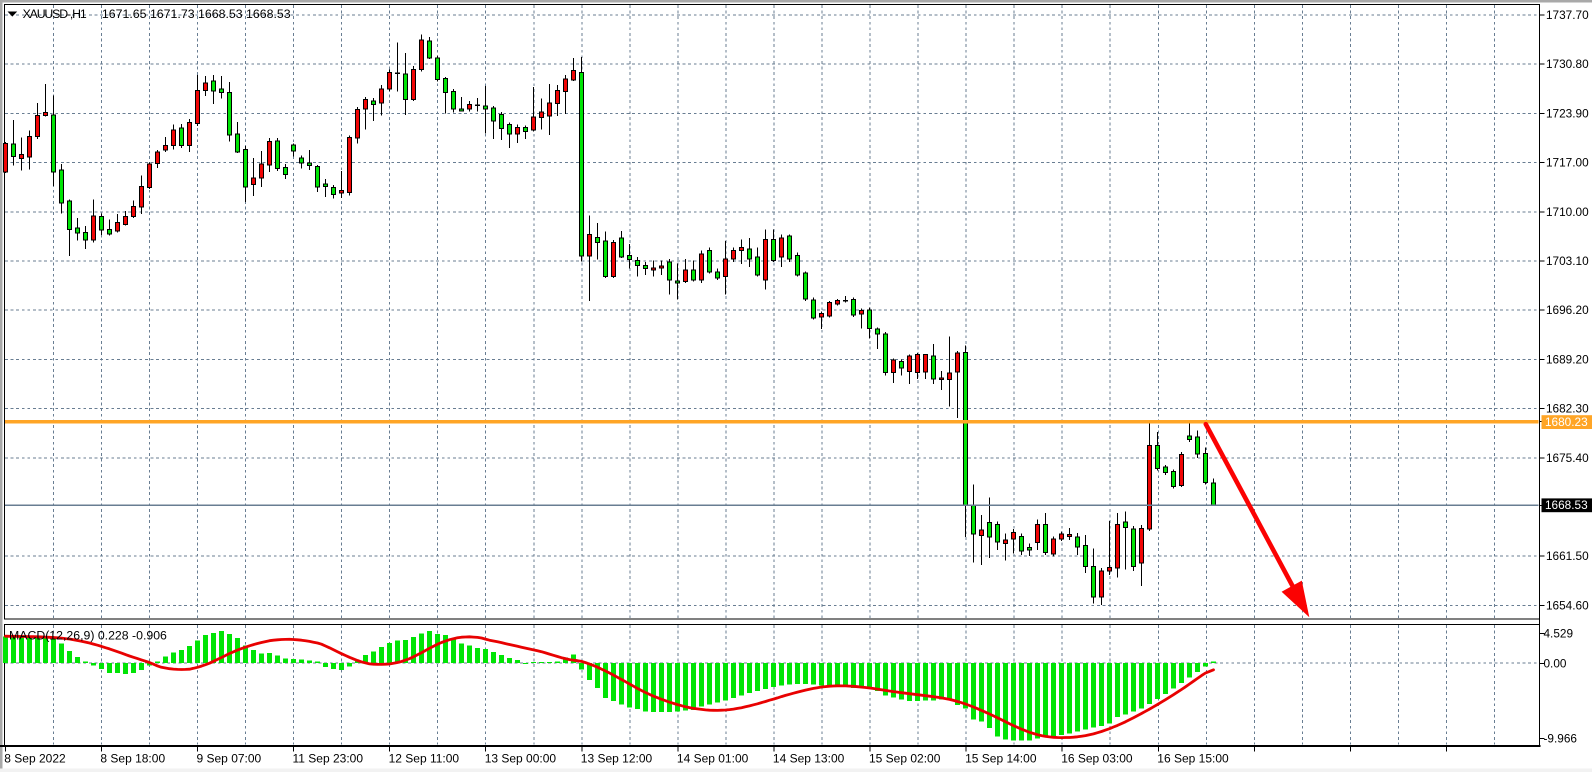 This screenshot has height=772, width=1592. Describe the element at coordinates (1555, 663) in the screenshot. I see `svg-text: 0.00` at that location.